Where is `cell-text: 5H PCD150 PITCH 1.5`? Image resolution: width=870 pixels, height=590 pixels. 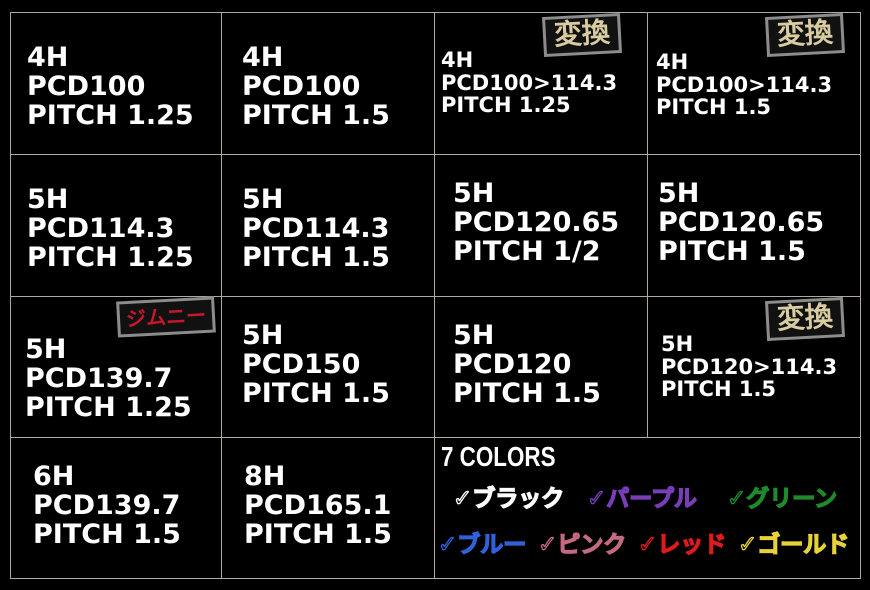
cell-text: 5H PCD150 PITCH 1.5 is located at coordinates (316, 365).